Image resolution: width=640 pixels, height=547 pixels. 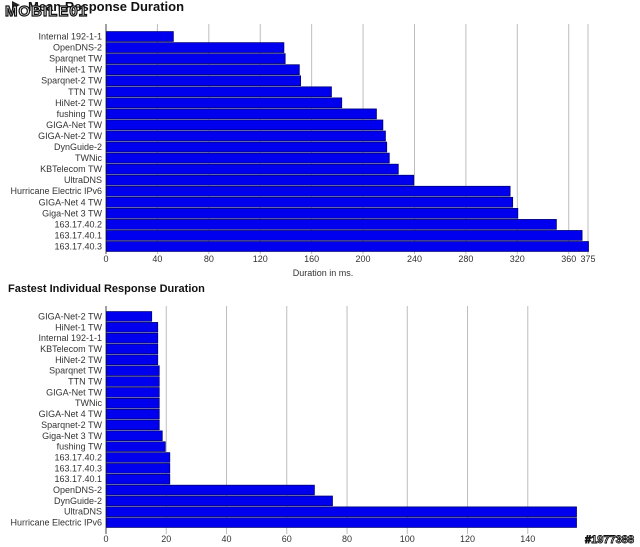 What do you see at coordinates (16, 5) in the screenshot?
I see `play-arrow-icon` at bounding box center [16, 5].